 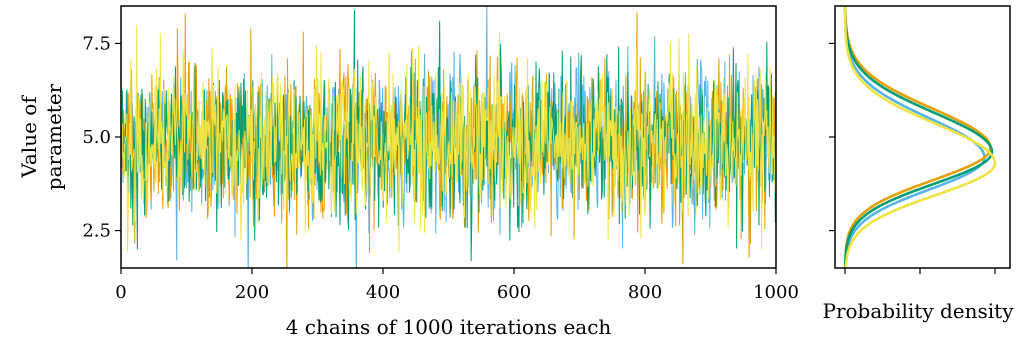 What do you see at coordinates (96, 43) in the screenshot?
I see `trace-y-tick-label: 7.5` at bounding box center [96, 43].